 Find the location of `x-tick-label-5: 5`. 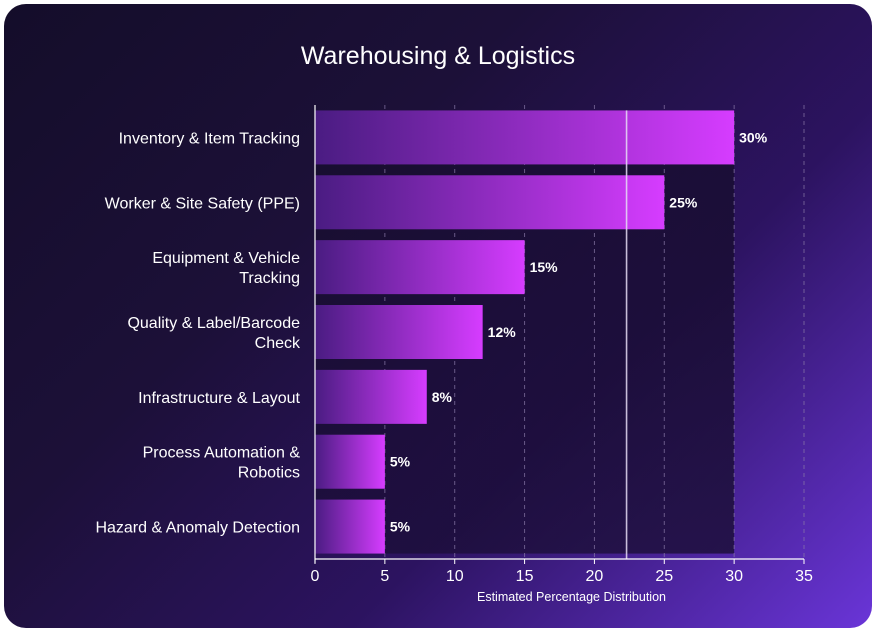

x-tick-label-5: 5 is located at coordinates (384, 576).